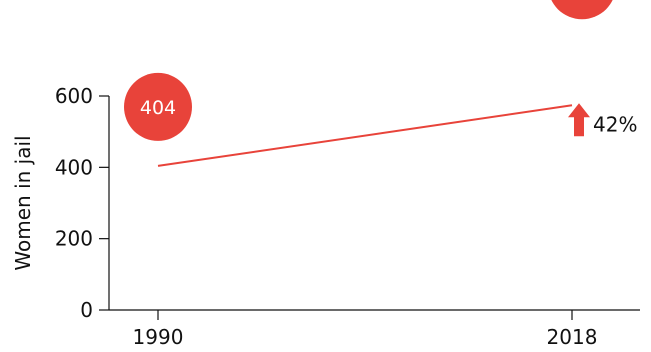 This screenshot has width=651, height=352. I want to click on data-label-text: 404, so click(158, 108).